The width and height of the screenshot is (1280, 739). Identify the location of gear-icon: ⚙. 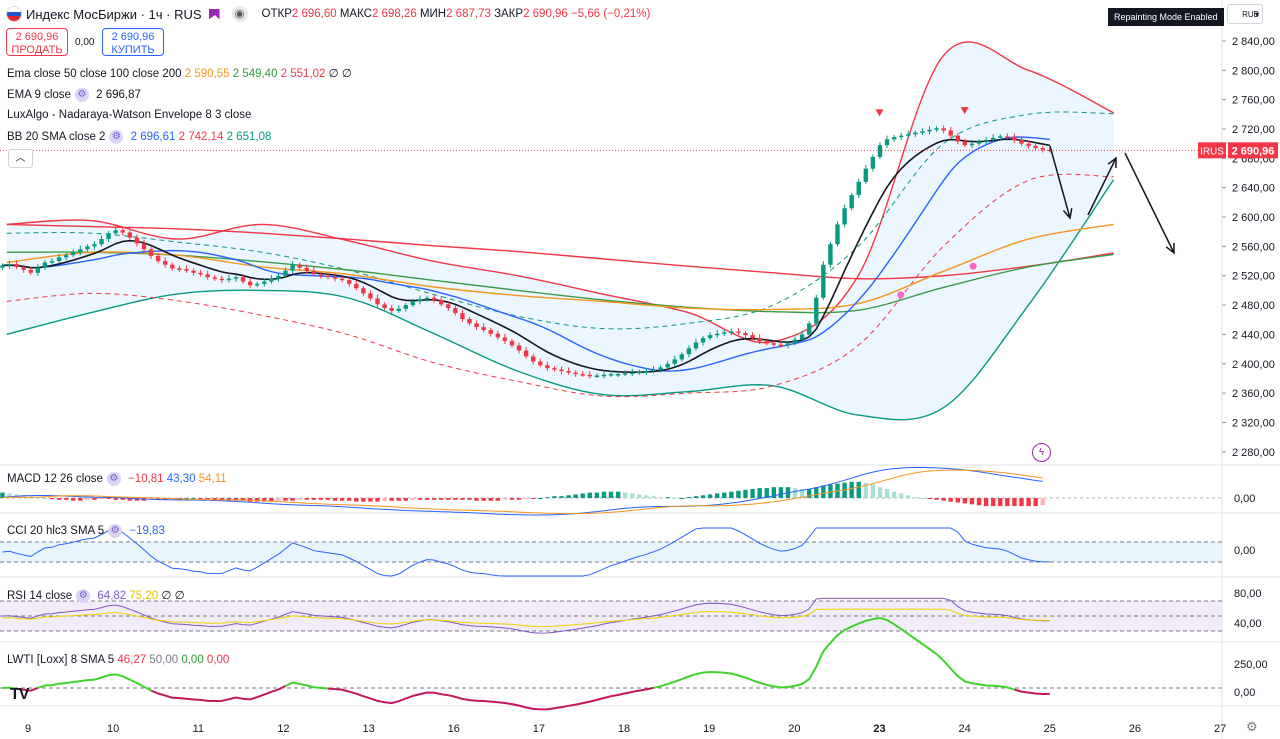
(1252, 726).